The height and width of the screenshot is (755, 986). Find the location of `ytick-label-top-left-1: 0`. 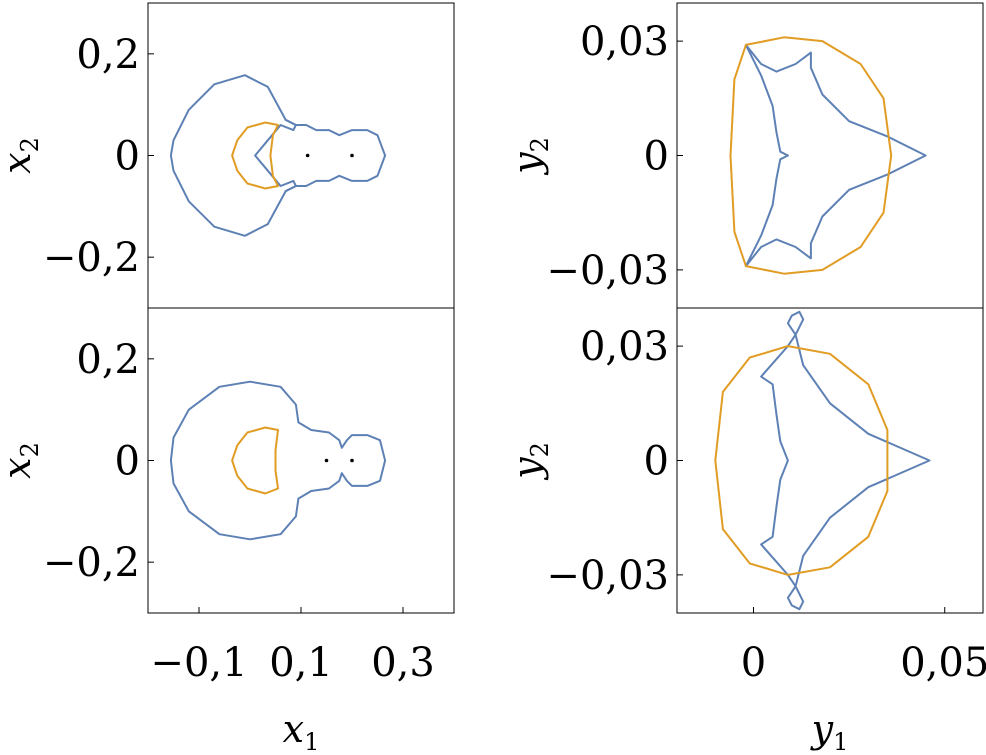

ytick-label-top-left-1: 0 is located at coordinates (127, 157).